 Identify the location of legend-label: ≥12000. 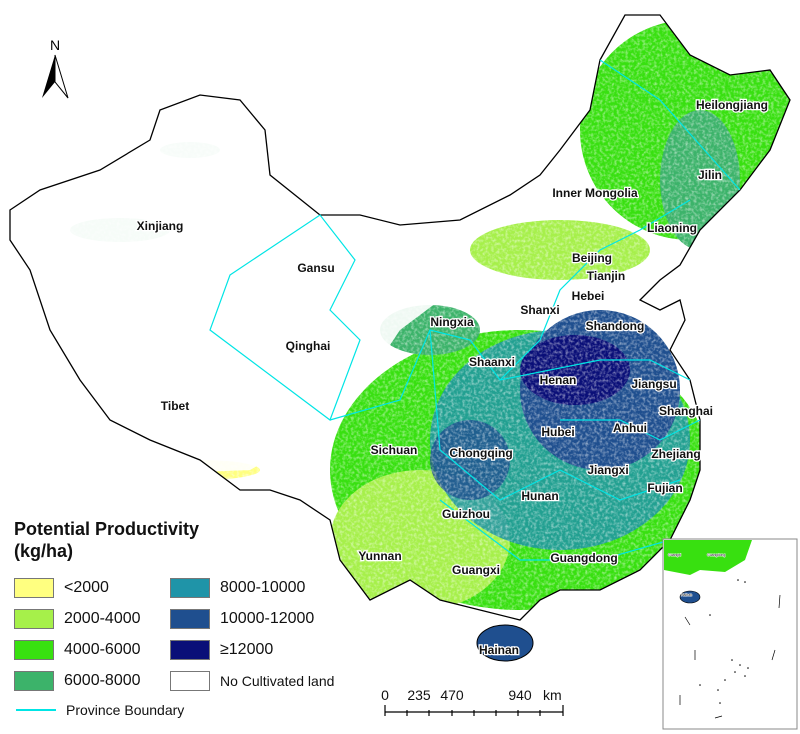
(247, 649).